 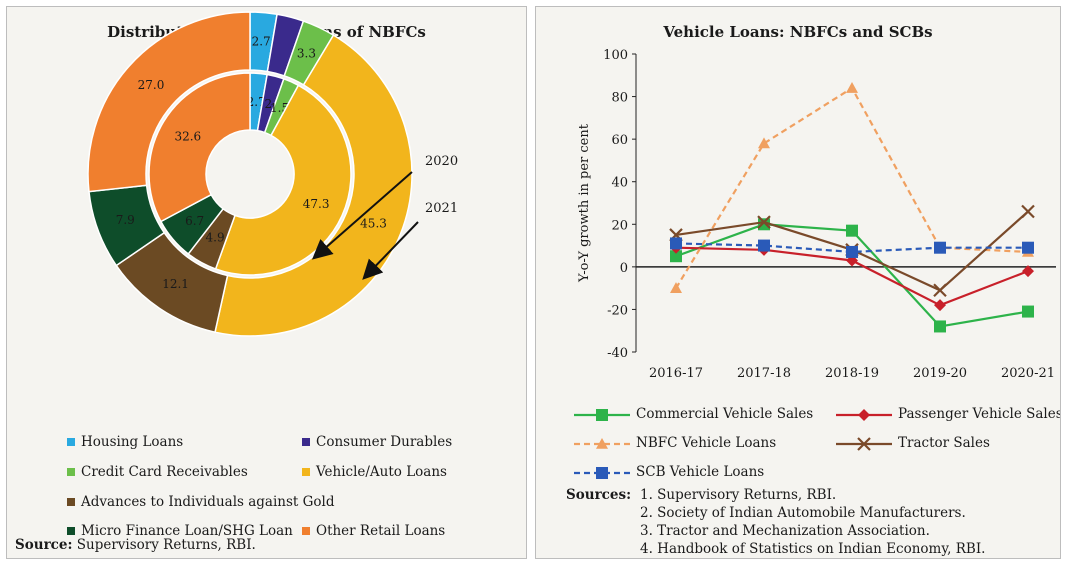 What do you see at coordinates (1028, 373) in the screenshot?
I see `x-tick-label: 2020-21` at bounding box center [1028, 373].